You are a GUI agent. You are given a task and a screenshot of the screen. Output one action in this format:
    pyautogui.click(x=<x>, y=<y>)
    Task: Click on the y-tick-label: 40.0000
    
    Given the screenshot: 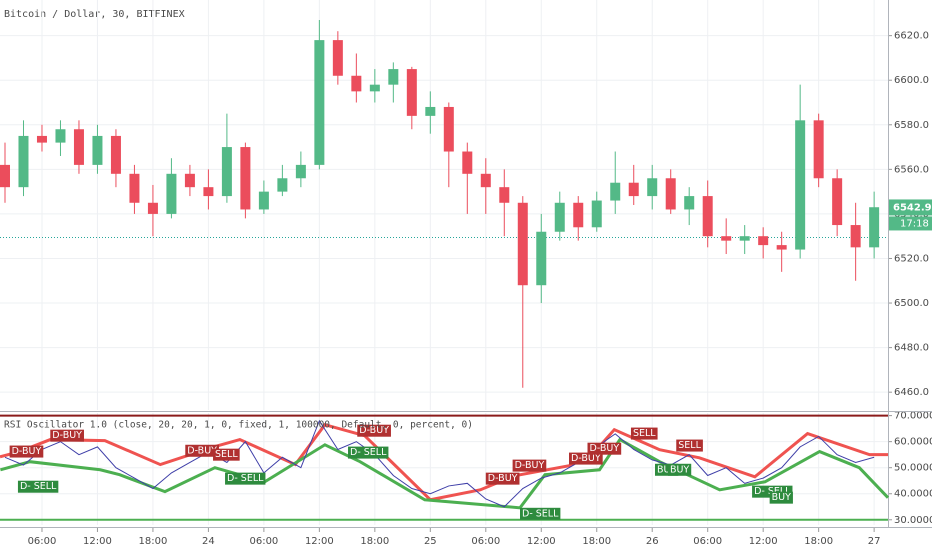 What is the action you would take?
    pyautogui.click(x=913, y=494)
    